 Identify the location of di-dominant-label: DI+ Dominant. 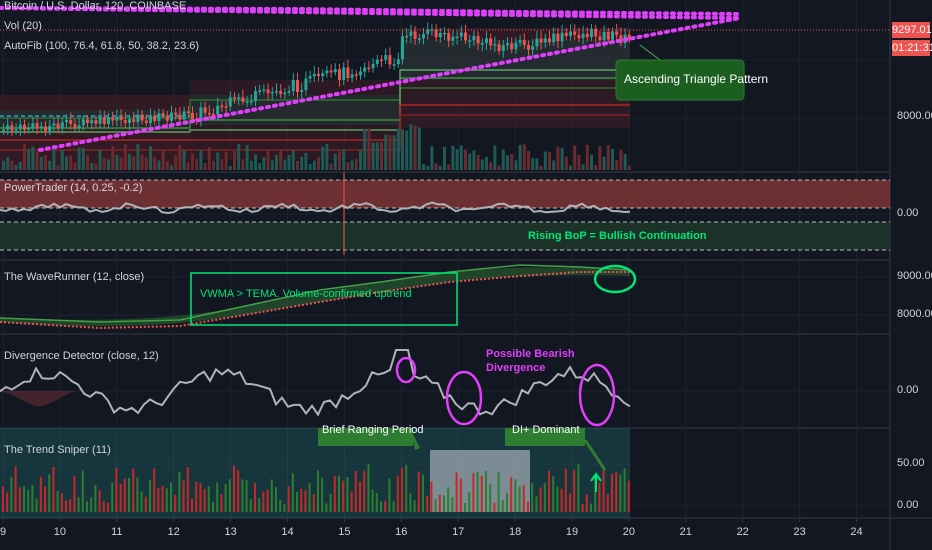
(546, 430).